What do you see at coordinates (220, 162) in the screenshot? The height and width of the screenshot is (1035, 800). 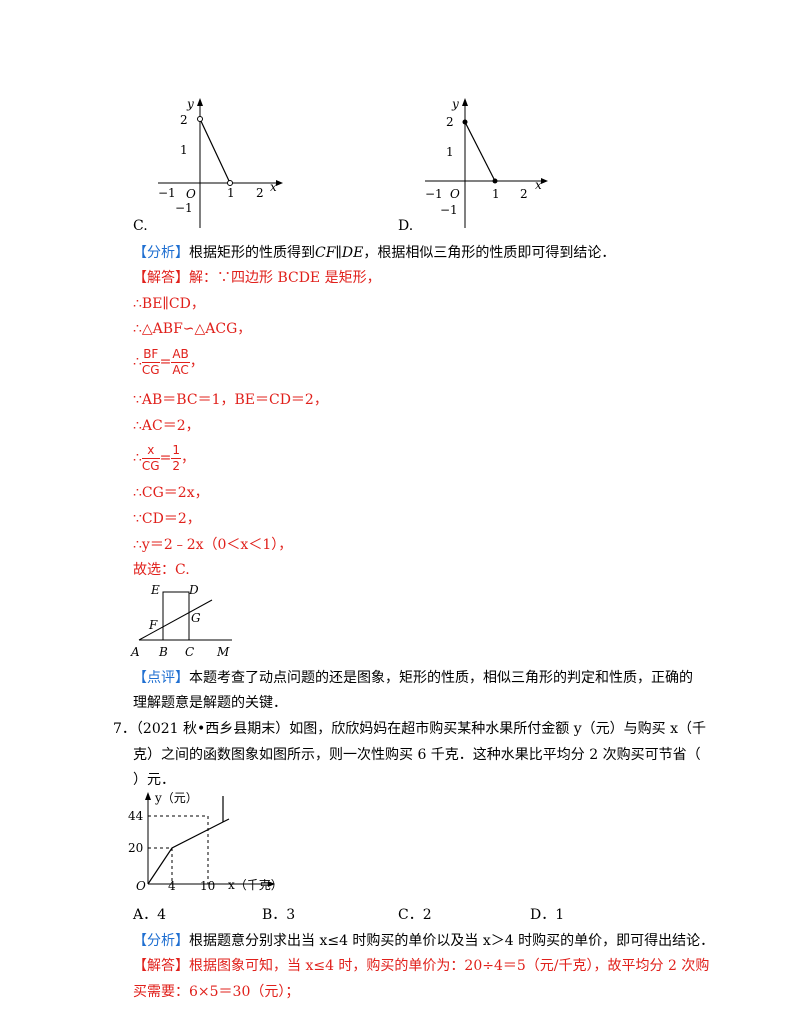 I see `graph-option-c: y x O −1 1 2 2 1 −1` at bounding box center [220, 162].